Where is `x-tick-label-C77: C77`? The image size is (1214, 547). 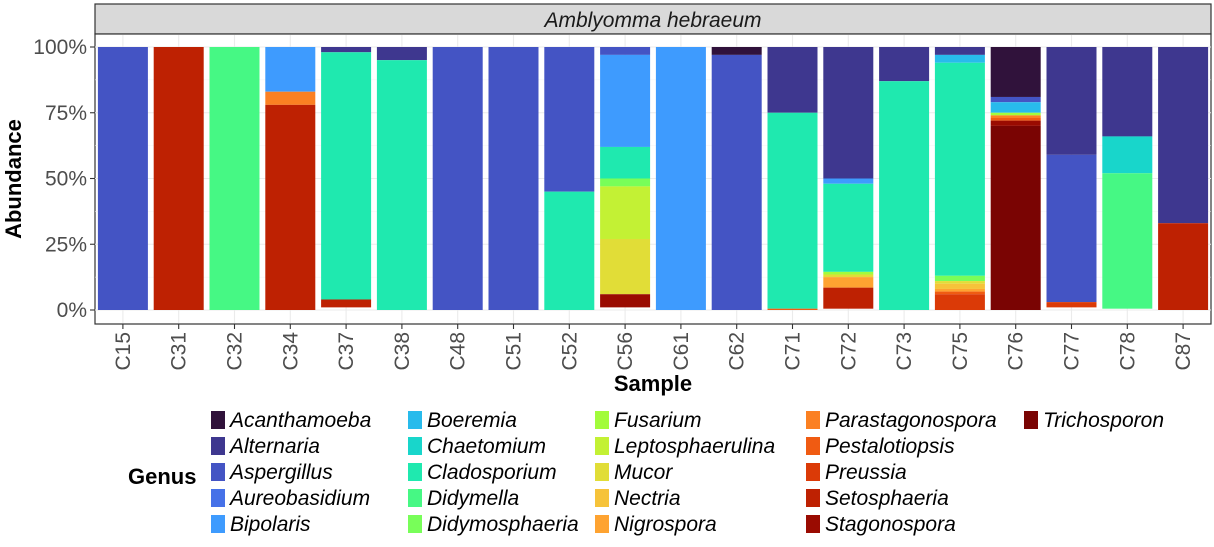
x-tick-label-C77: C77 is located at coordinates (1072, 351).